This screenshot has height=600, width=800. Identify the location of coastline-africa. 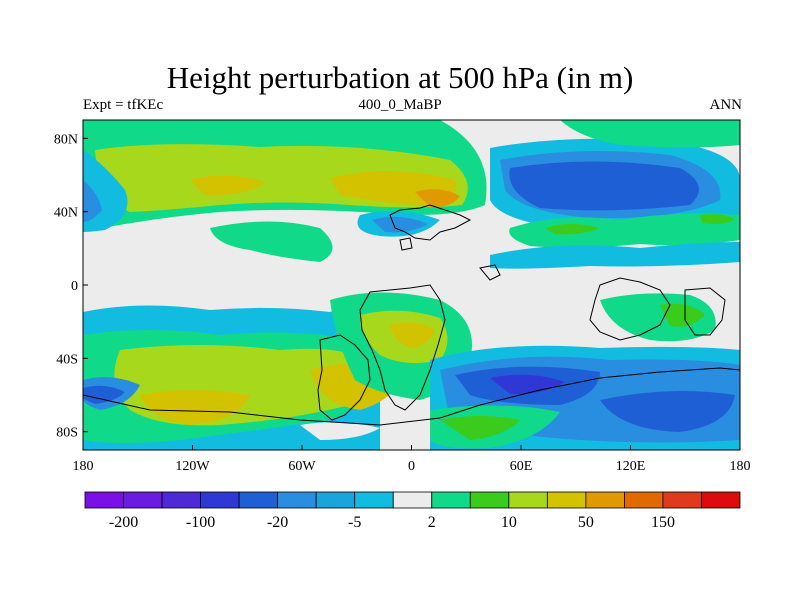
(402, 347).